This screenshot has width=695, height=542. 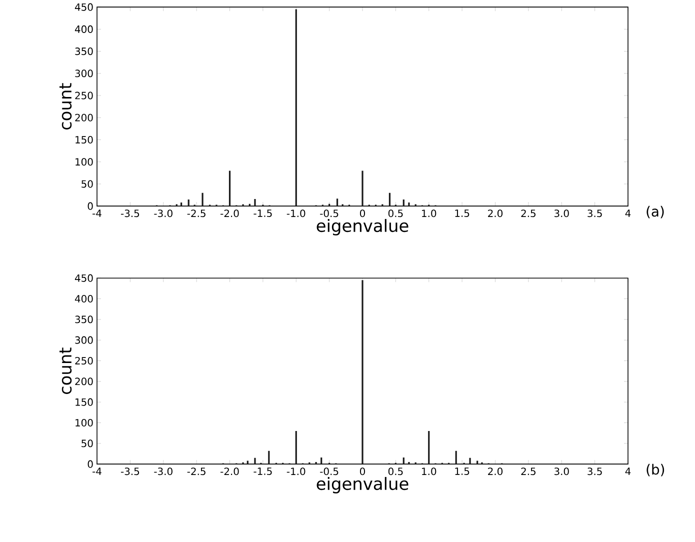 What do you see at coordinates (655, 470) in the screenshot?
I see `text: (b)` at bounding box center [655, 470].